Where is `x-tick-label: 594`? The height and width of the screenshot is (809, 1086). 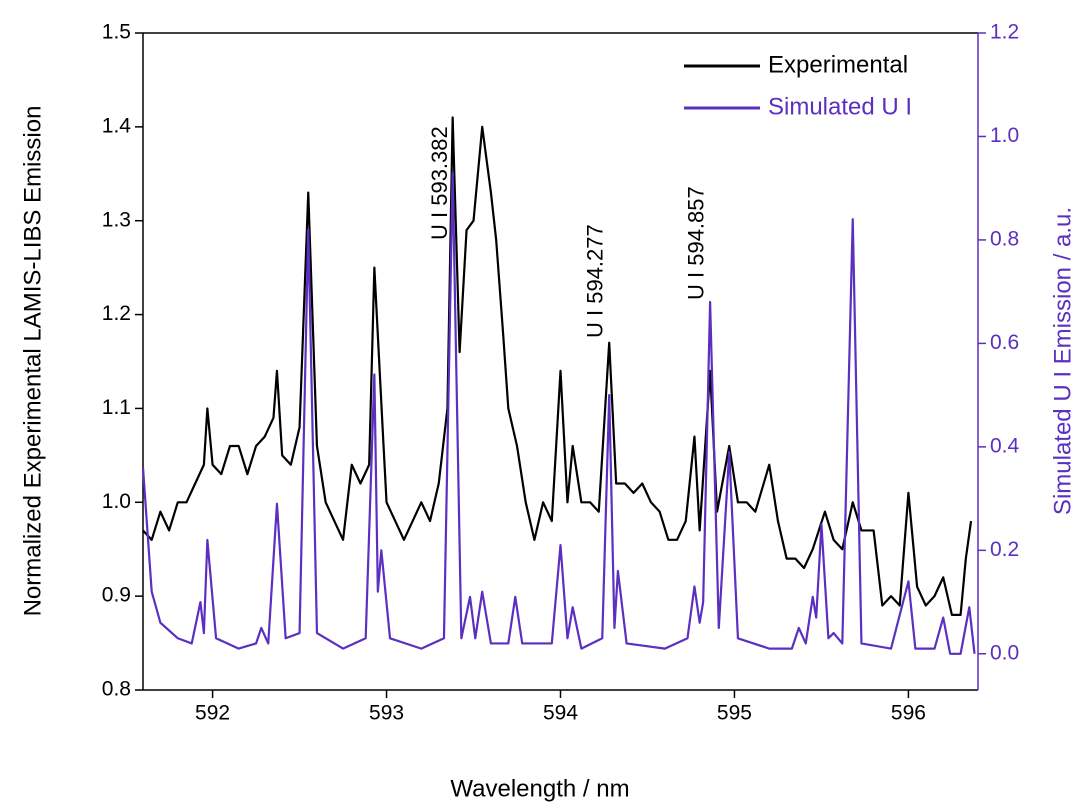 x-tick-label: 594 is located at coordinates (560, 713).